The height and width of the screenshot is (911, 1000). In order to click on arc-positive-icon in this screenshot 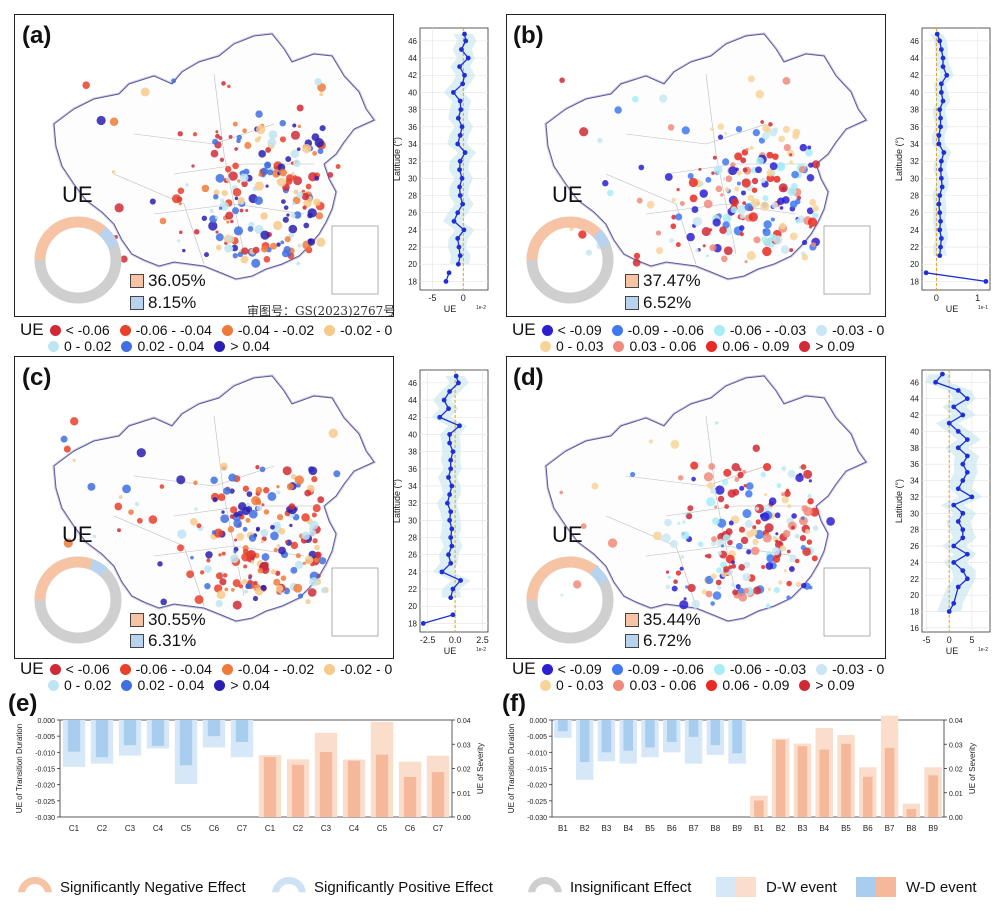, I will do `click(289, 885)`.